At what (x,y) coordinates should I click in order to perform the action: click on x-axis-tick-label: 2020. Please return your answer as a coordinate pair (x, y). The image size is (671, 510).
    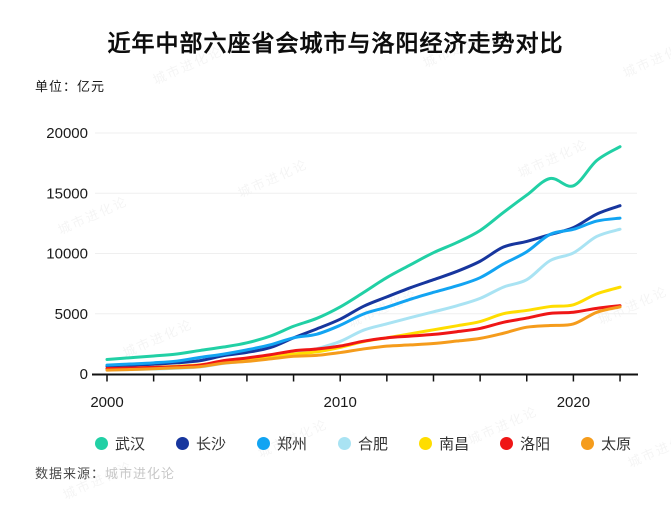
    Looking at the image, I should click on (573, 402).